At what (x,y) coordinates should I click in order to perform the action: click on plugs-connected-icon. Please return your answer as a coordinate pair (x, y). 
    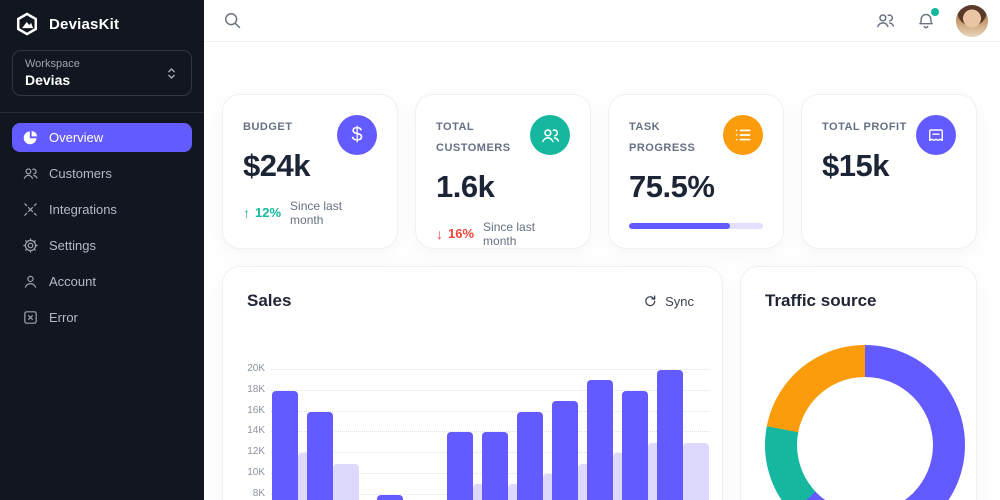
    Looking at the image, I should click on (30, 209).